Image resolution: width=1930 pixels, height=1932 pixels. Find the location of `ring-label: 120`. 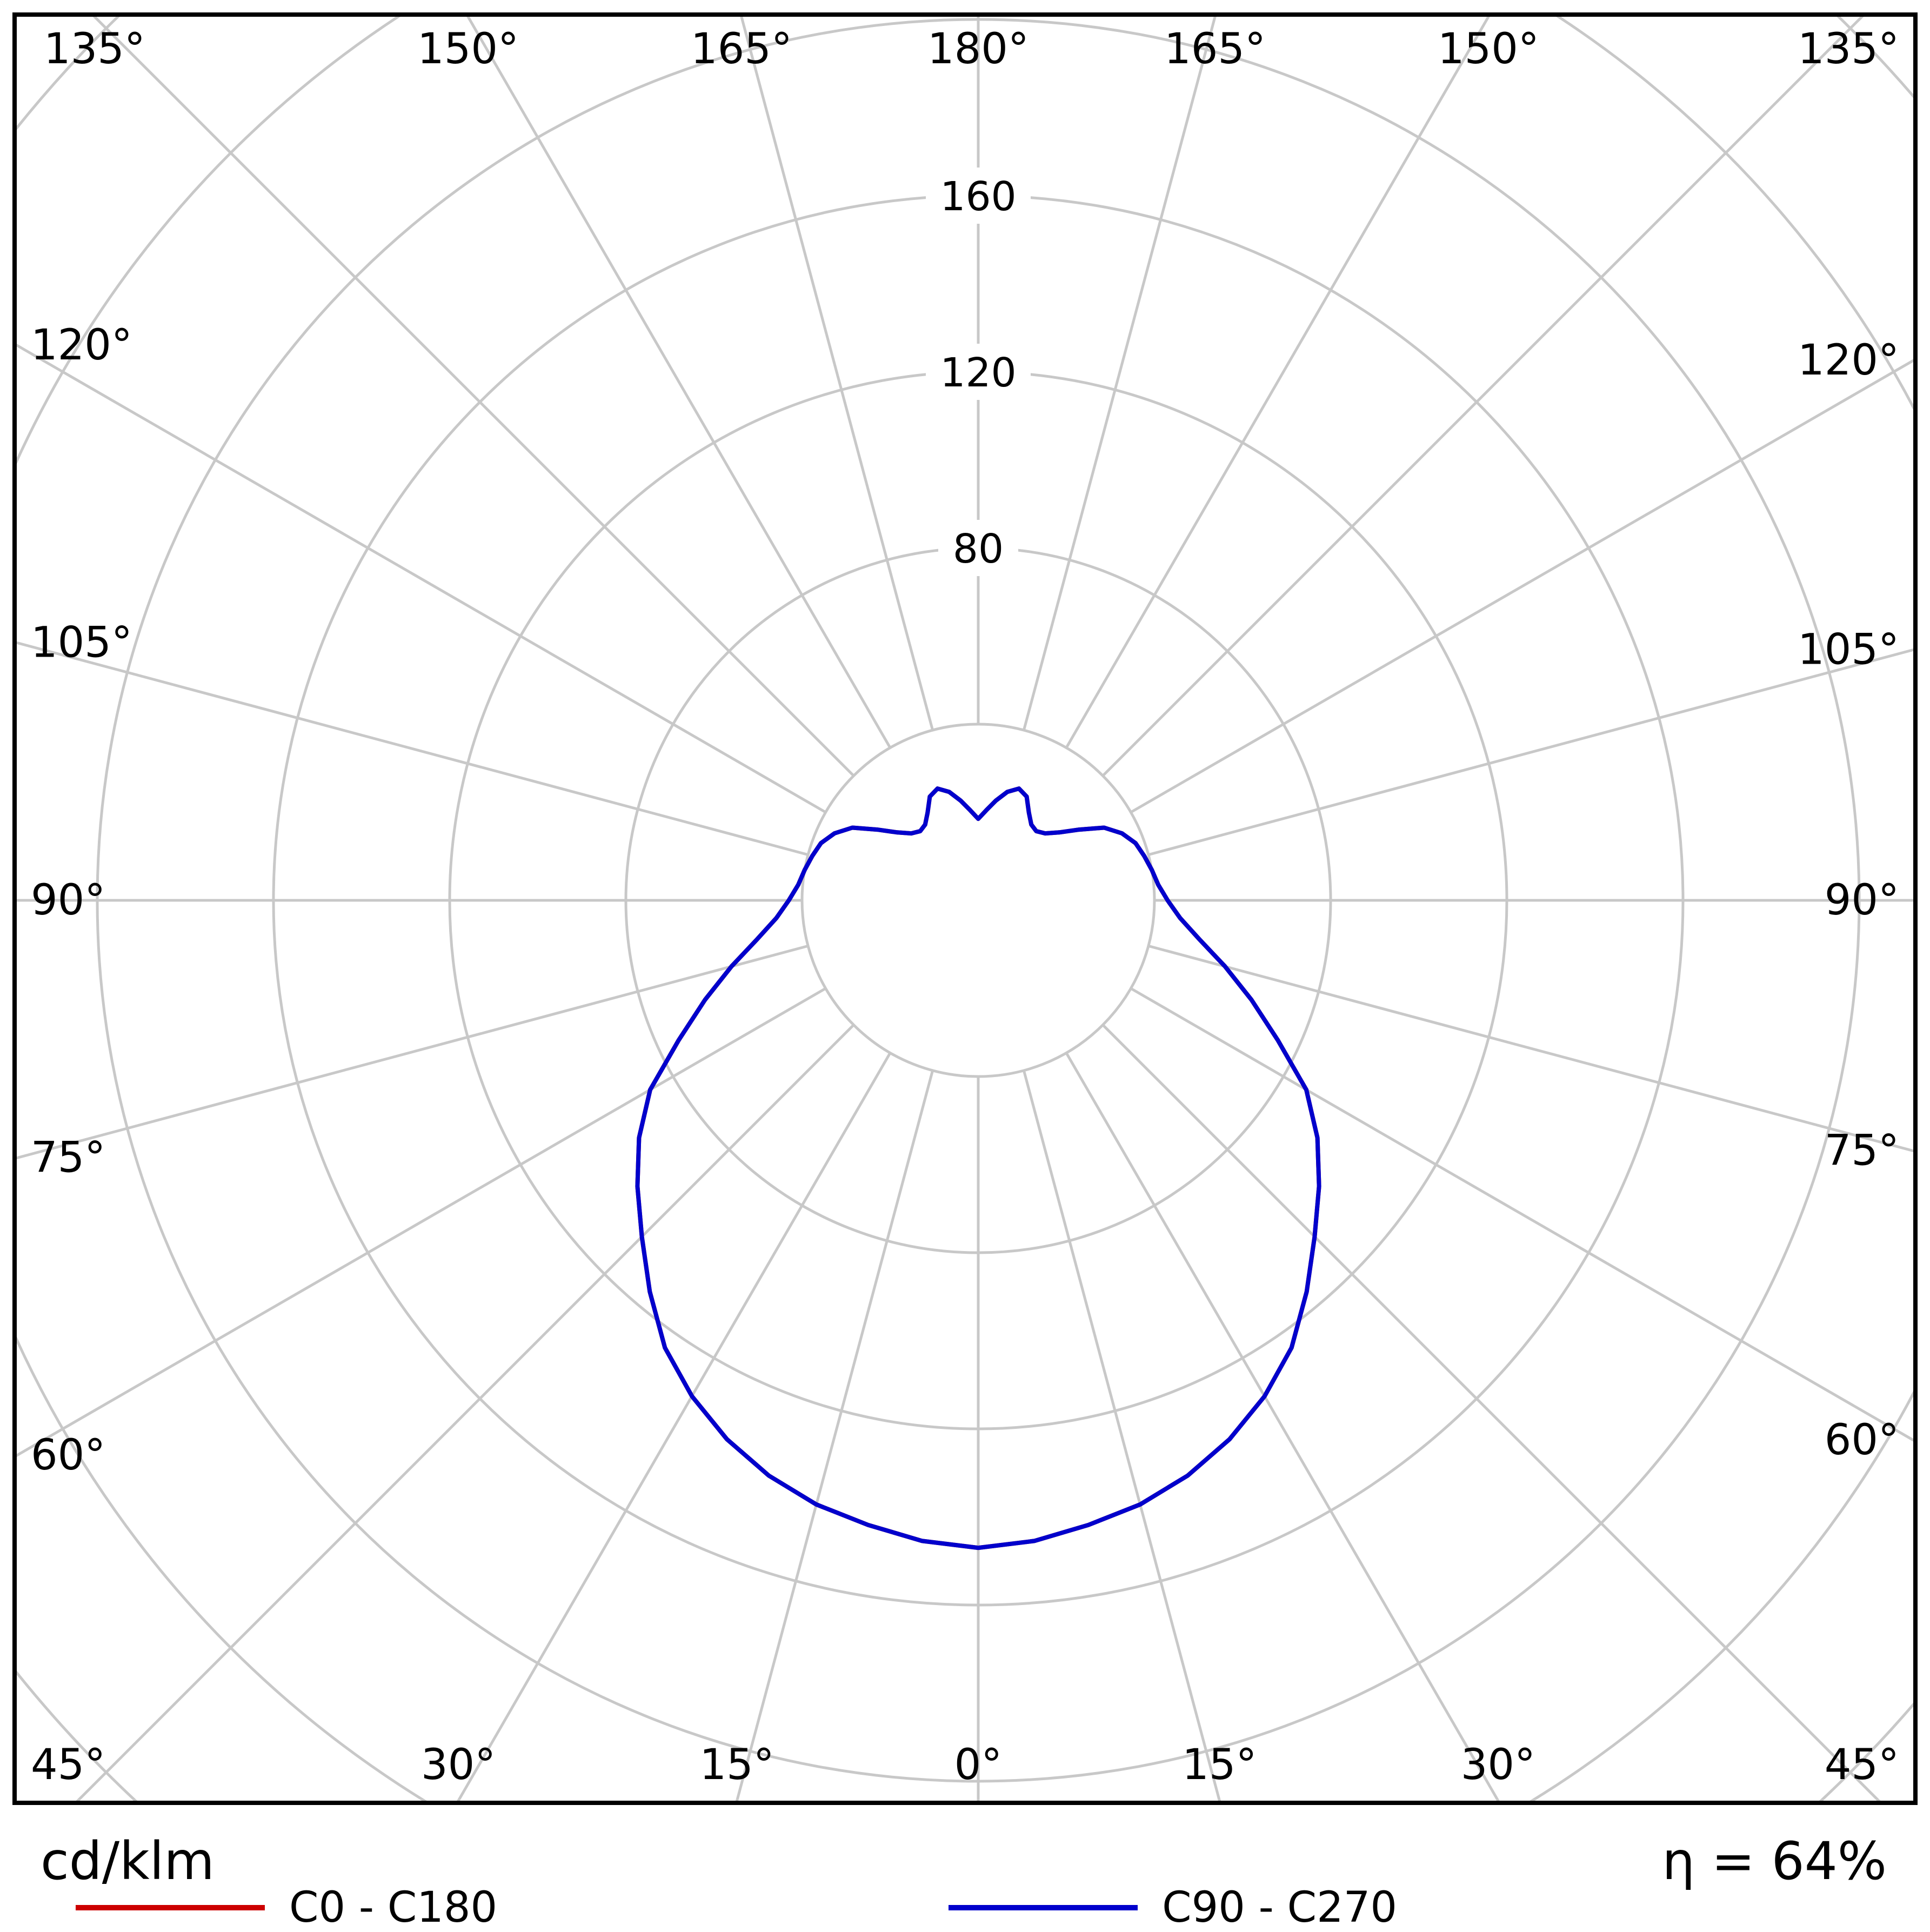

ring-label: 120 is located at coordinates (978, 373).